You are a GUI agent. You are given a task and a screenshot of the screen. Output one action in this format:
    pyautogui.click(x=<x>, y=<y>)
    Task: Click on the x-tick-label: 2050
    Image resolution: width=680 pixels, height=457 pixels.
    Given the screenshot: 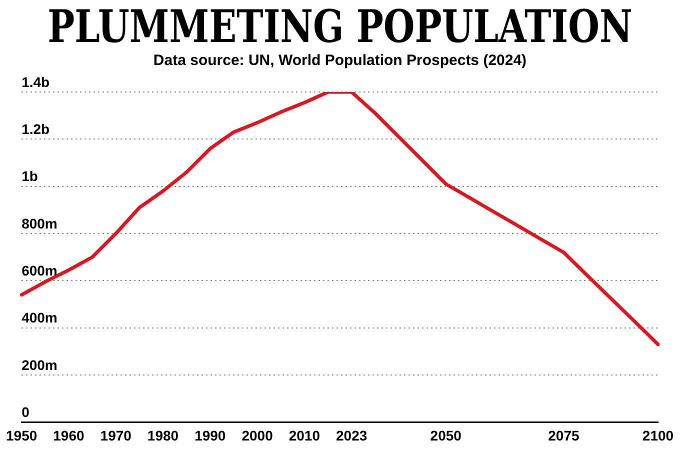 What is the action you would take?
    pyautogui.click(x=446, y=435)
    